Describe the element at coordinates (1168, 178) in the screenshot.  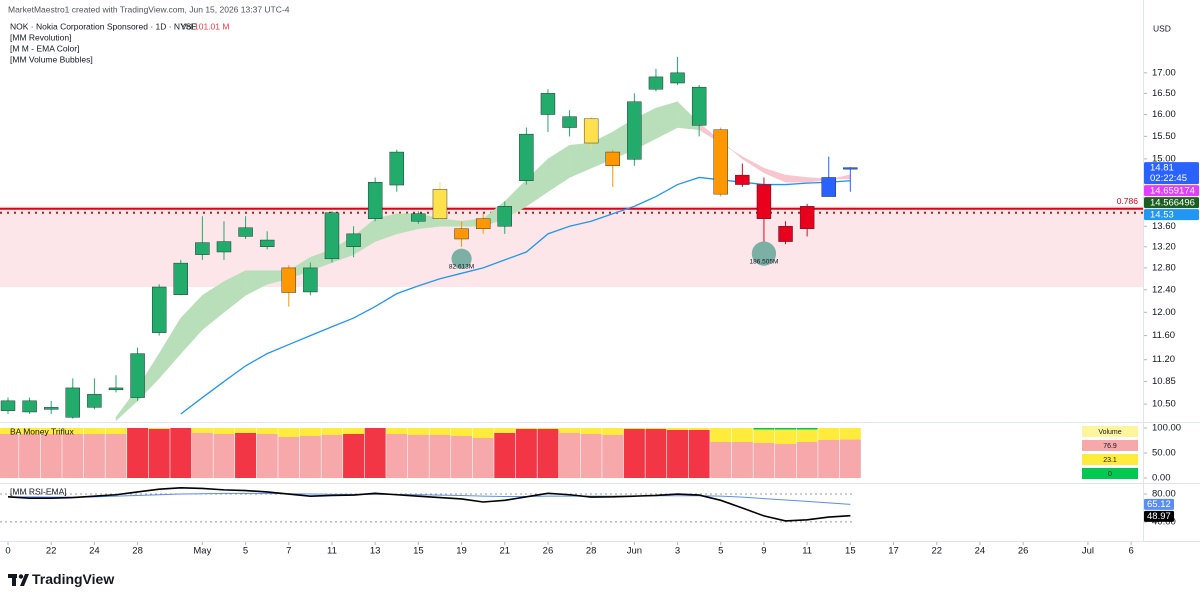
I see `countdown: 02:22:45` at that location.